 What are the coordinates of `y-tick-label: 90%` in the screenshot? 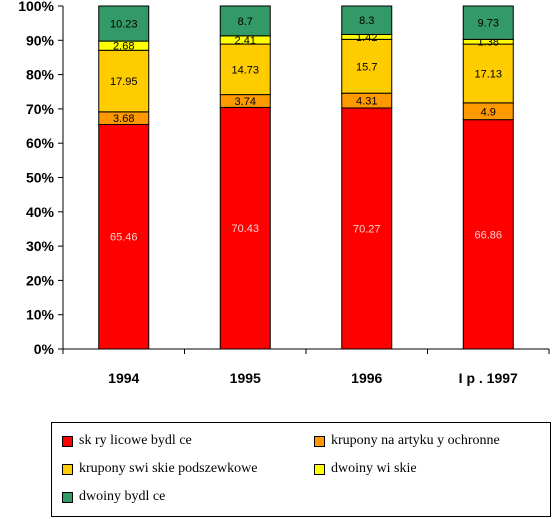 It's located at (40, 40).